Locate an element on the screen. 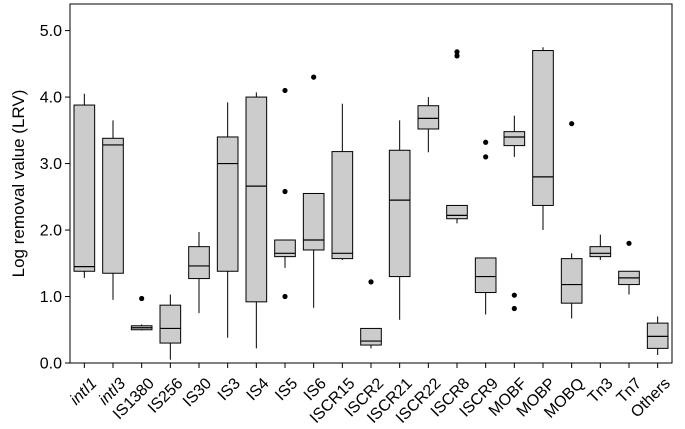  box-is3 is located at coordinates (227, 220).